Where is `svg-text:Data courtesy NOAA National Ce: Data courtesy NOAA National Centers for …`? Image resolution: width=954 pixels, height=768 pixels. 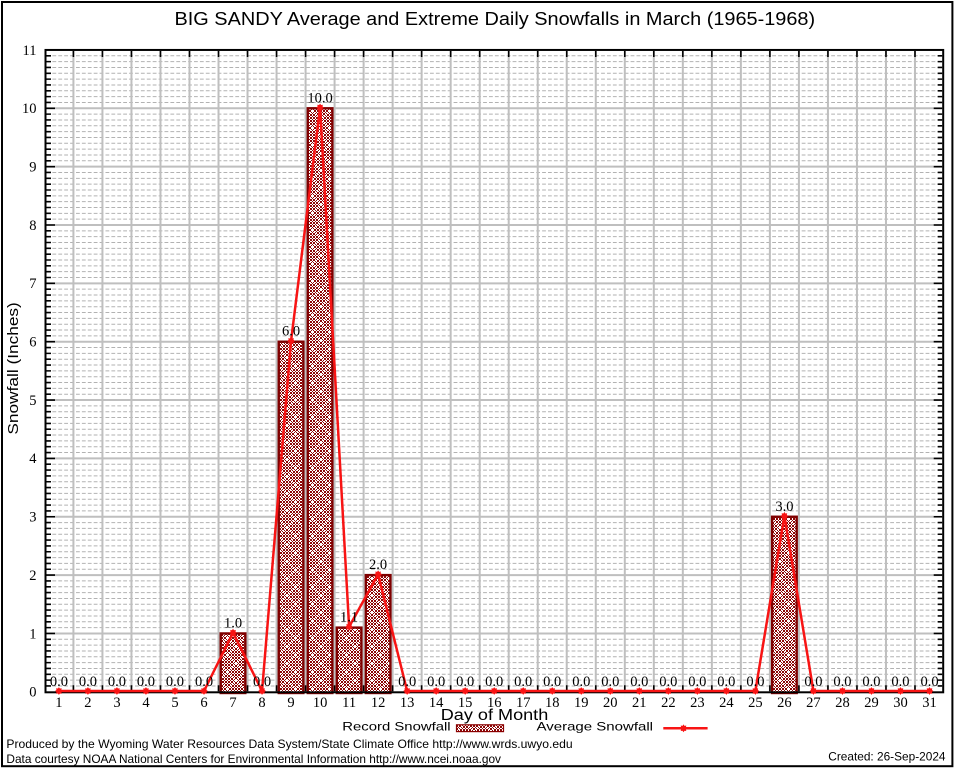
svg-text:Data courtesy NOAA National Ce: Data courtesy NOAA National Centers for … is located at coordinates (253, 759).